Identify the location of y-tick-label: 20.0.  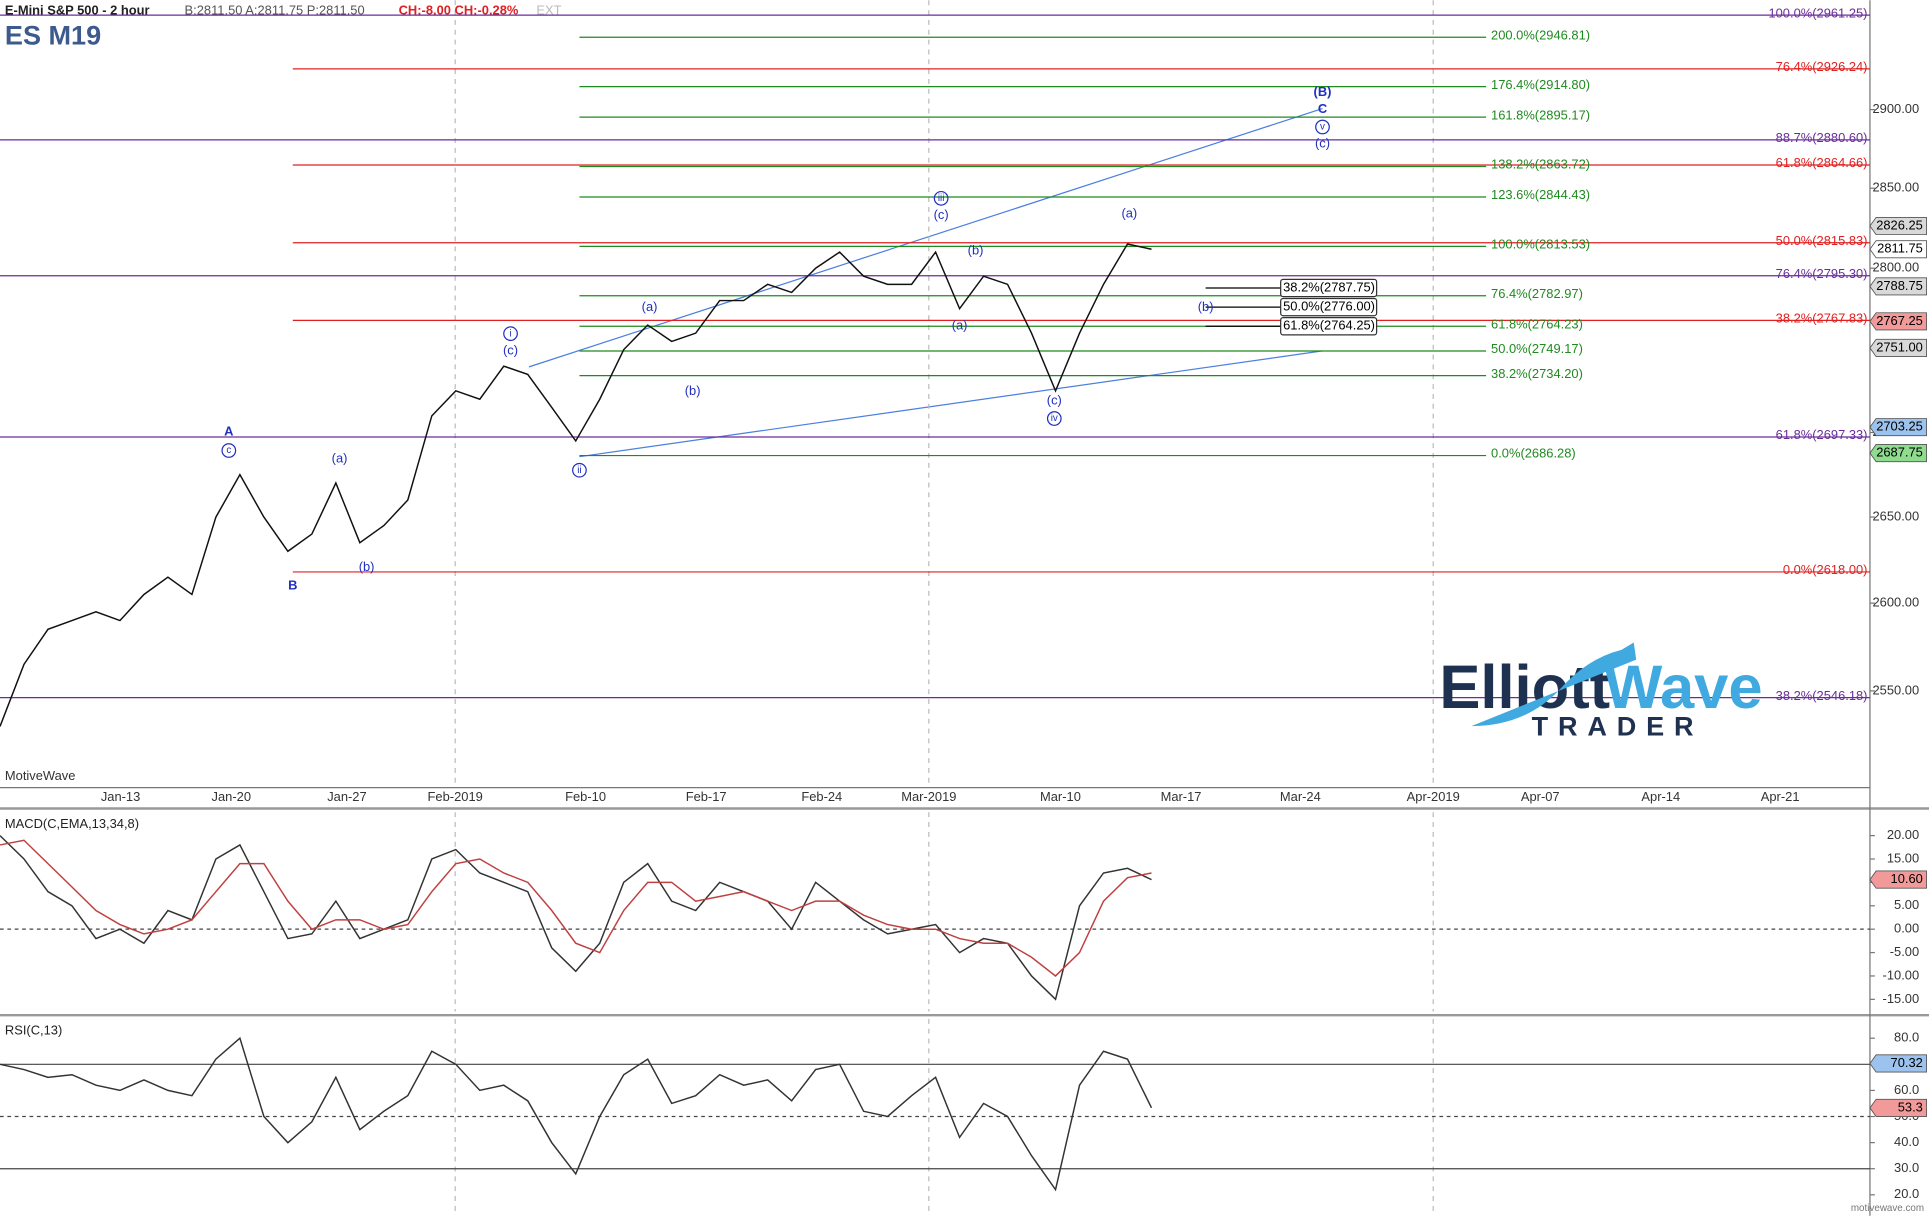
(1906, 1193).